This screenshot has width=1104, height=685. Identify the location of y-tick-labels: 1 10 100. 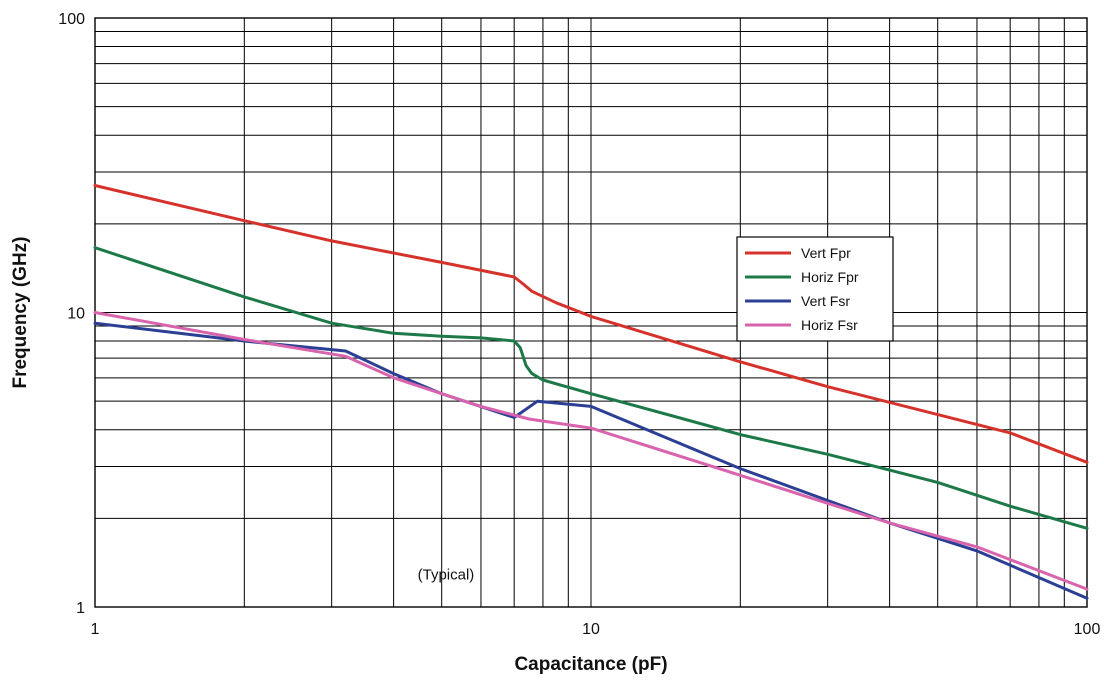
(71, 314).